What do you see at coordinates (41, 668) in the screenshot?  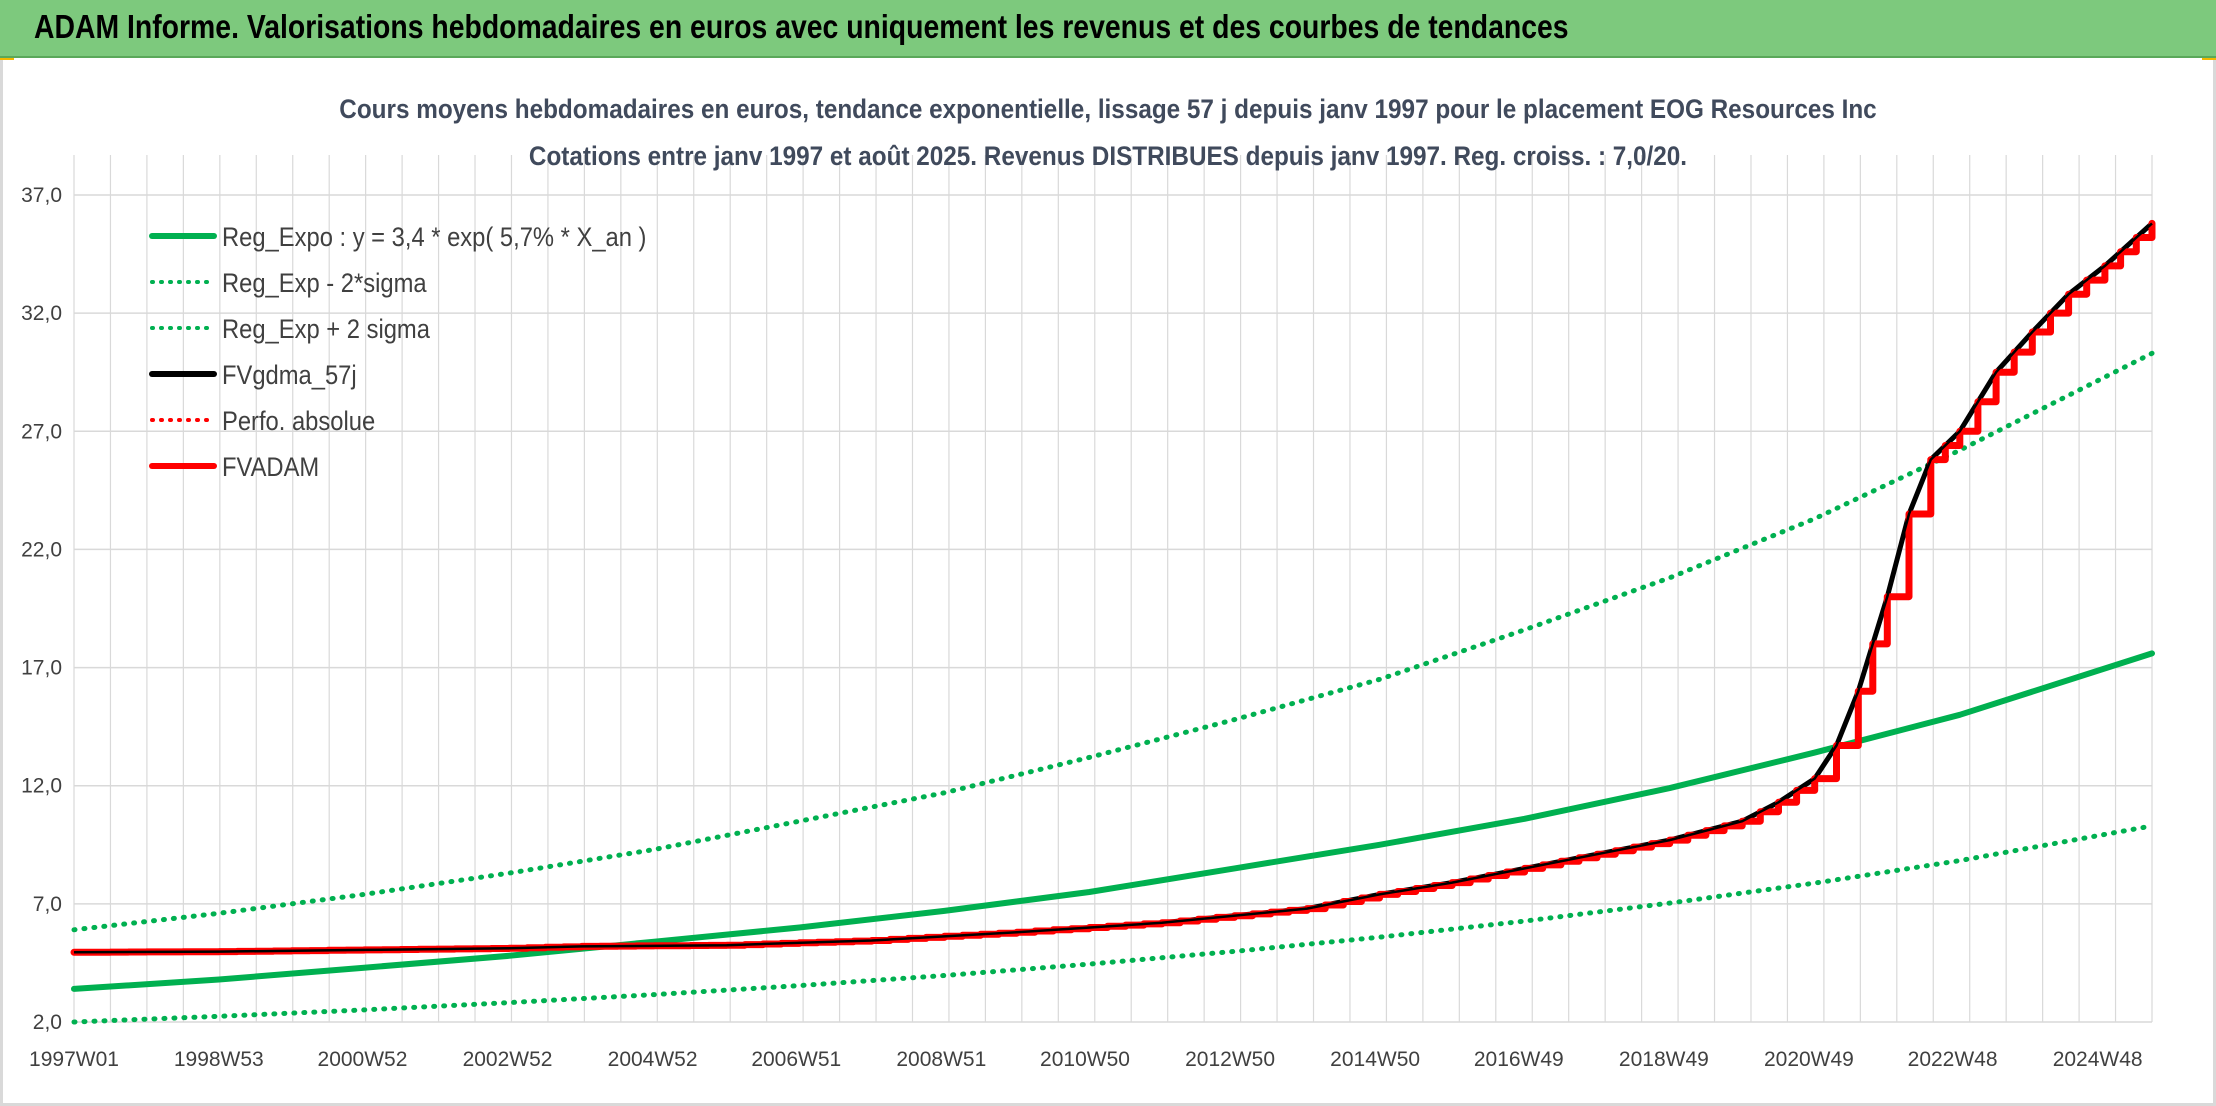 I see `y-tick-label: 17,0` at bounding box center [41, 668].